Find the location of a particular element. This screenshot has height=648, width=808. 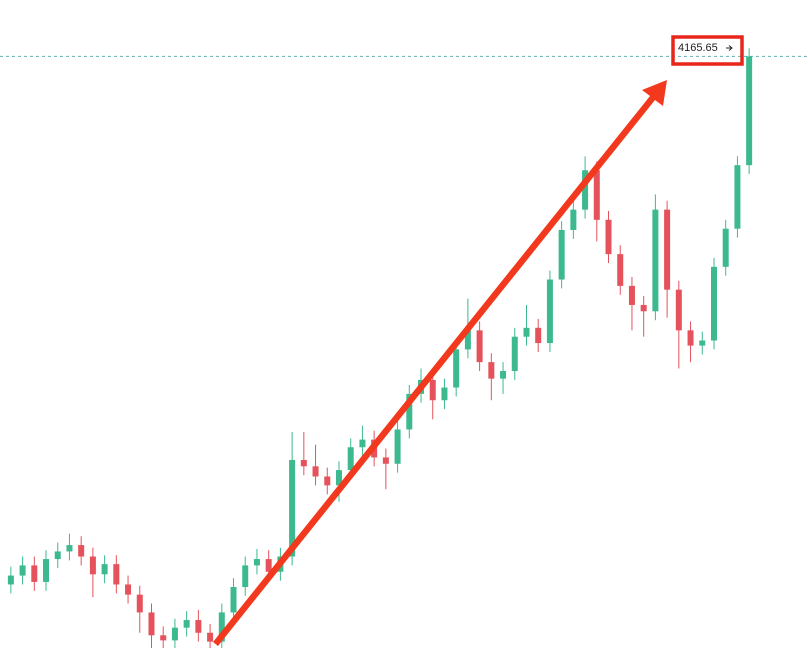

price-label: 4165.65 is located at coordinates (698, 48).